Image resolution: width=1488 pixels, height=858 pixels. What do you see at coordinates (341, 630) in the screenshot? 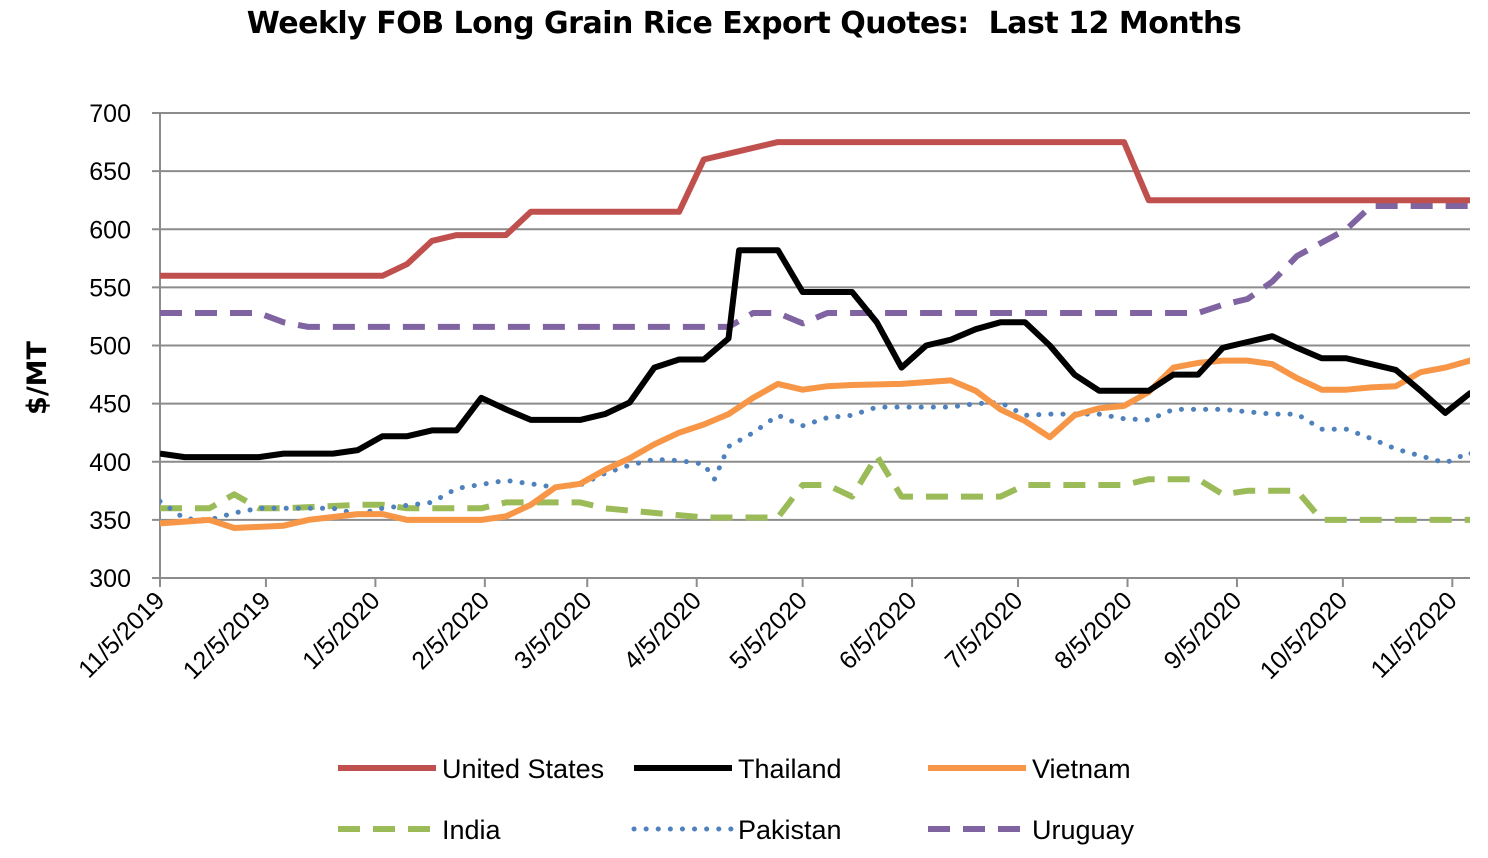
I see `x-tick-label-2: 1/5/2020` at bounding box center [341, 630].